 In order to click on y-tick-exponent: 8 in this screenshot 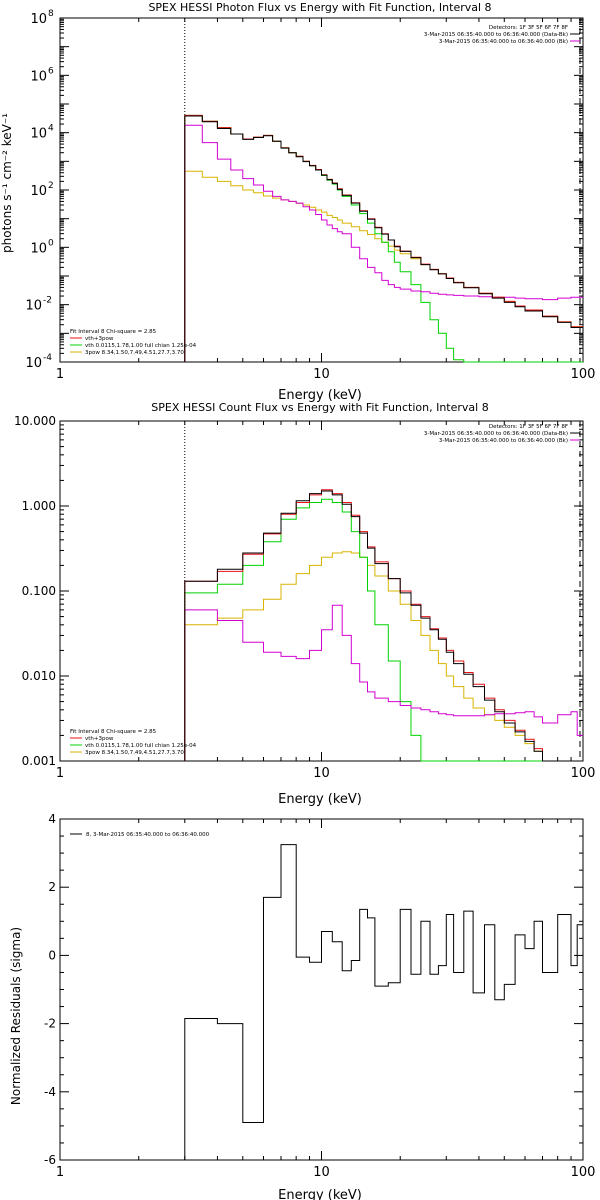, I will do `click(51, 14)`.